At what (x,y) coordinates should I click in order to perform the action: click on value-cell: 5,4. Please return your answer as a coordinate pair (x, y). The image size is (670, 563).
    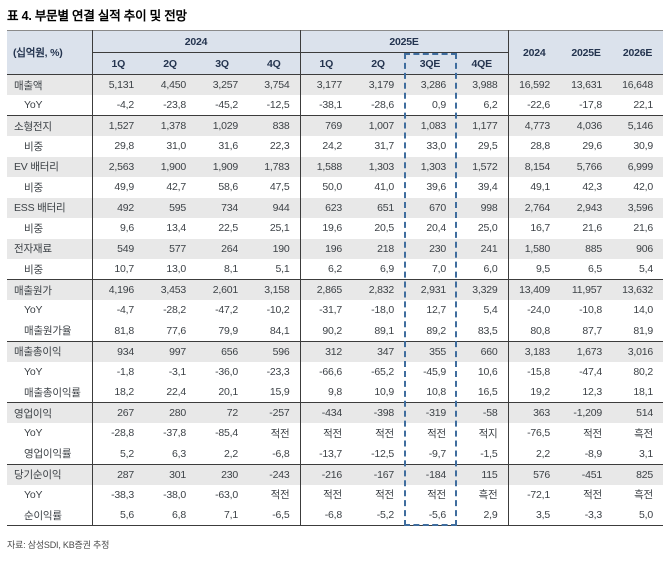
    Looking at the image, I should click on (637, 269).